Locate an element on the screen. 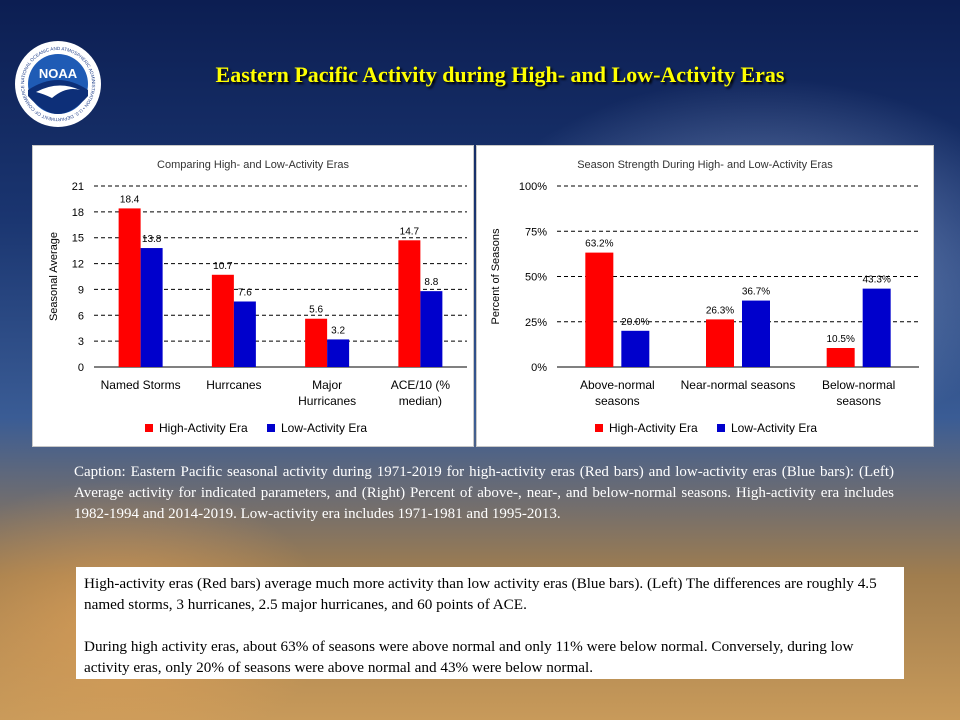  data-label: 10.5% is located at coordinates (840, 339).